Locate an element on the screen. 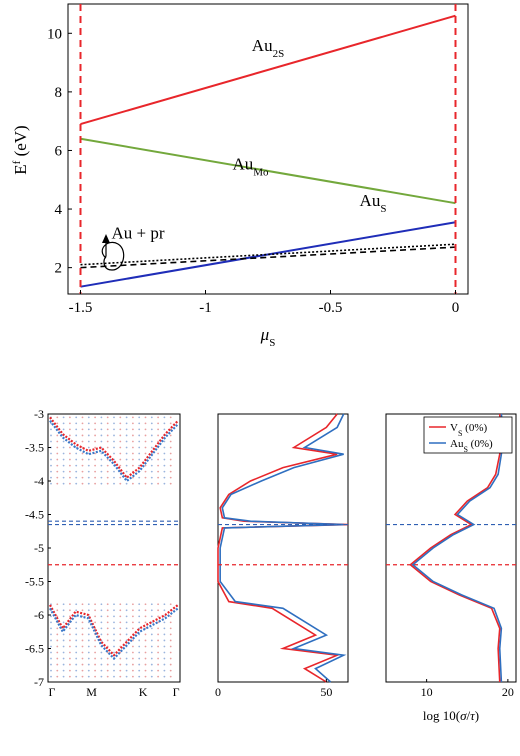  au-pr-arrow is located at coordinates (113, 254).